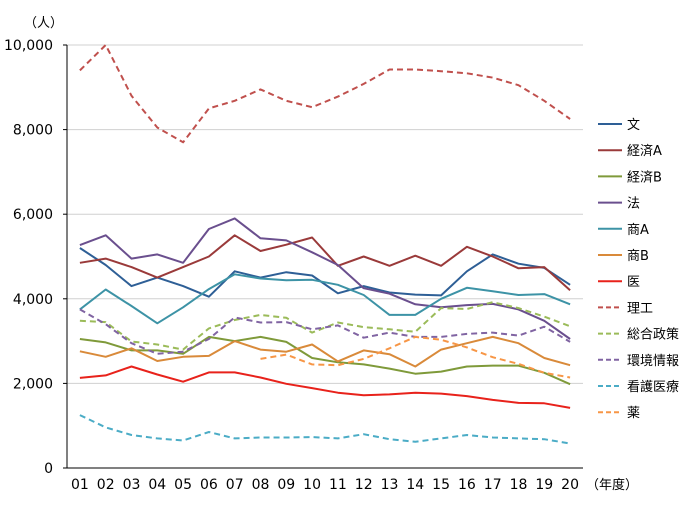  What do you see at coordinates (493, 485) in the screenshot?
I see `x-tick-label: 17` at bounding box center [493, 485].